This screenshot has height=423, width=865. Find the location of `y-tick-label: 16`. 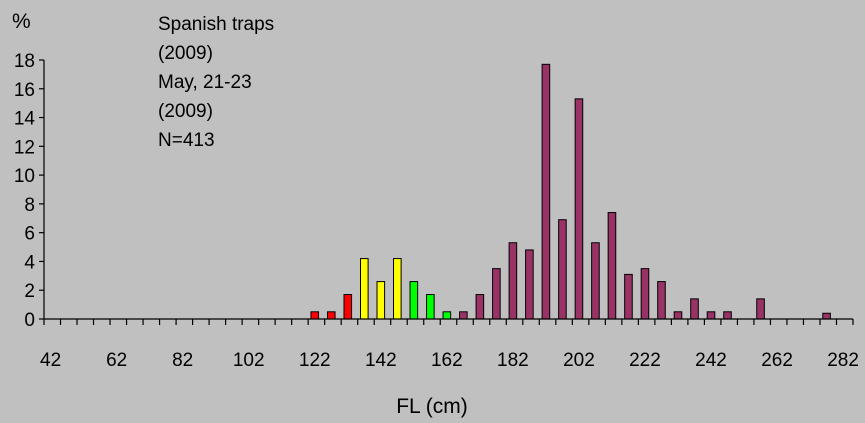

y-tick-label: 16 is located at coordinates (24, 90).